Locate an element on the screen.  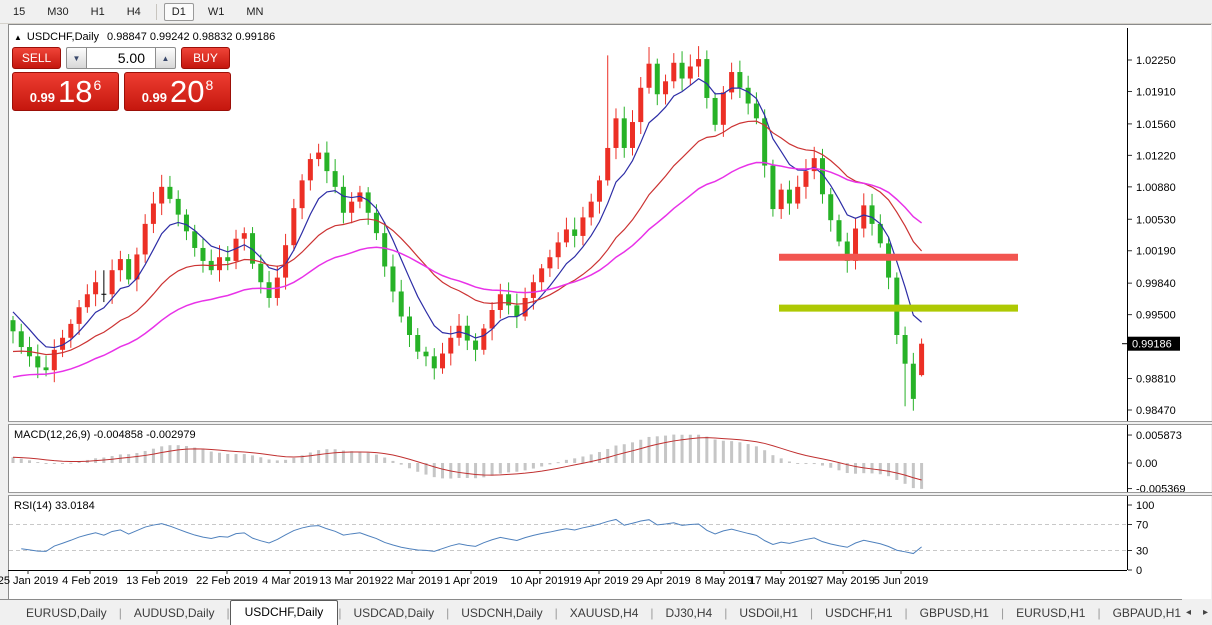
chart-tab-gbpusd-h1: GBPUSD,H1 is located at coordinates (954, 613).